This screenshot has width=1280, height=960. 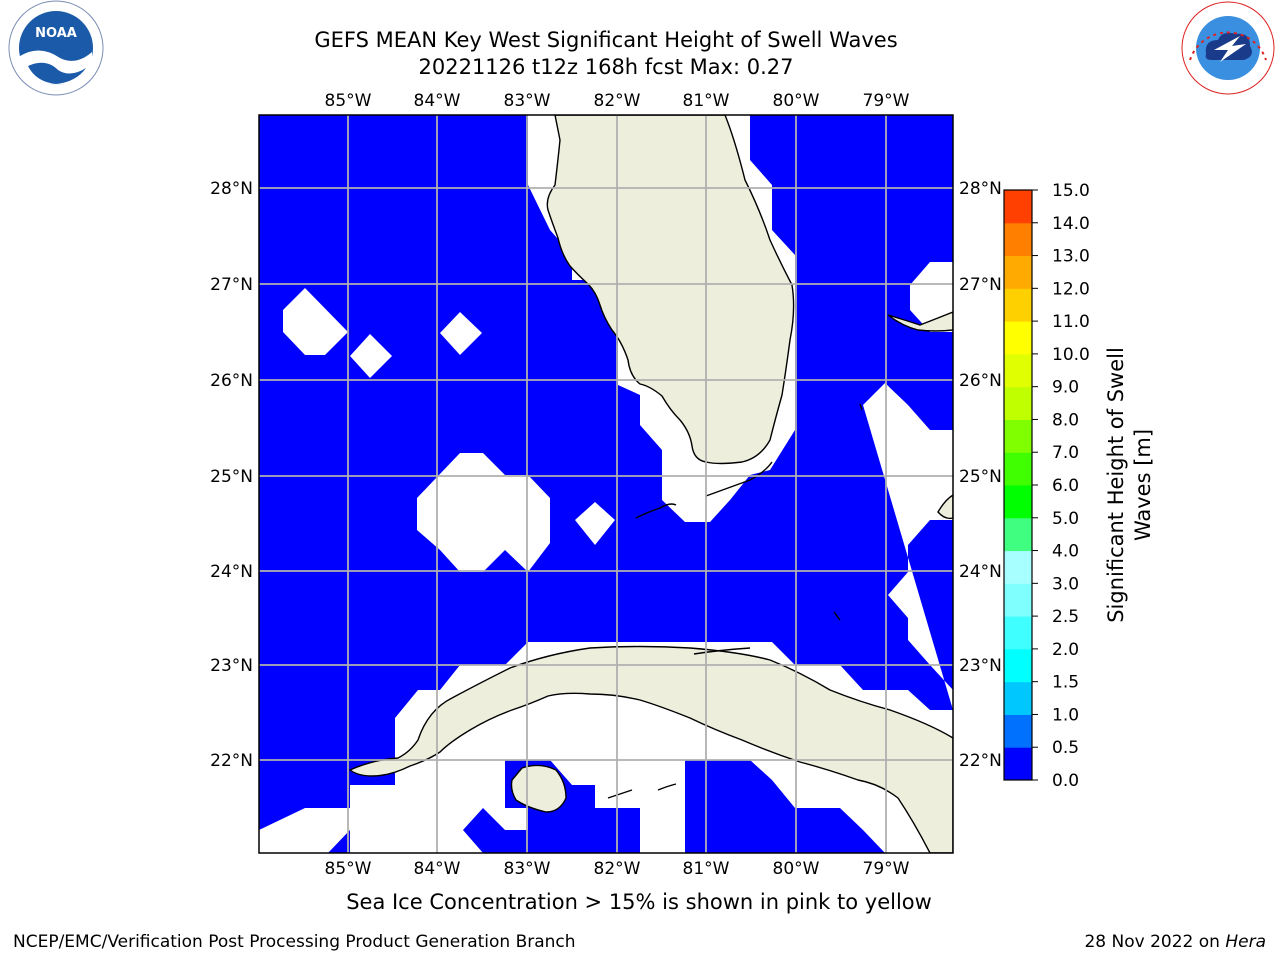 I want to click on noaa-logo-text: NOAA, so click(x=56, y=33).